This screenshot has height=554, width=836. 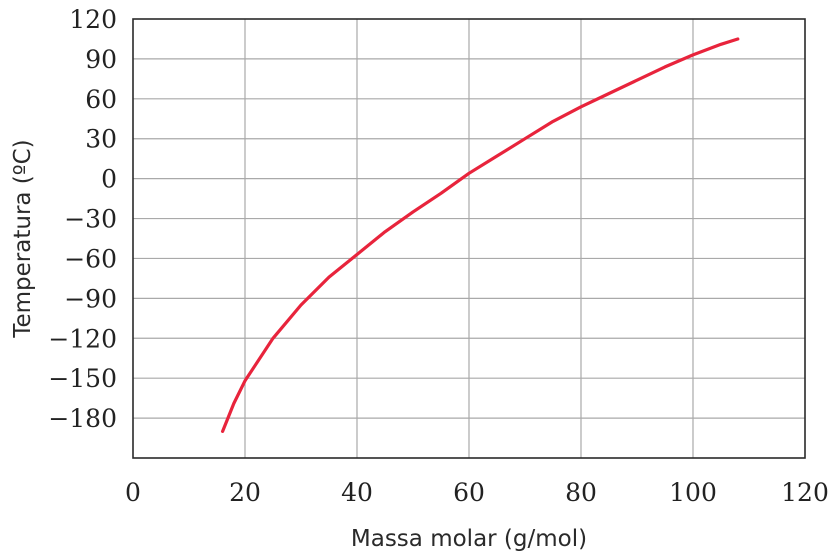 I want to click on y-tick-labels: 120 90 60 30 0 −30 −60 −90 −120 −150 −180, so click(x=82, y=219).